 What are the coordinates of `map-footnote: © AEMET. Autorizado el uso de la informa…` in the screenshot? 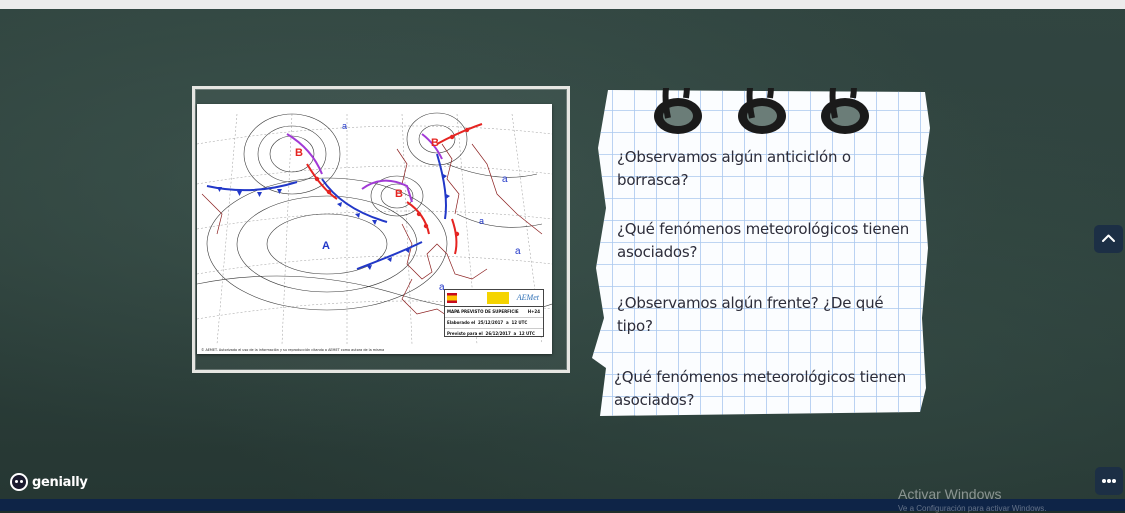 It's located at (293, 350).